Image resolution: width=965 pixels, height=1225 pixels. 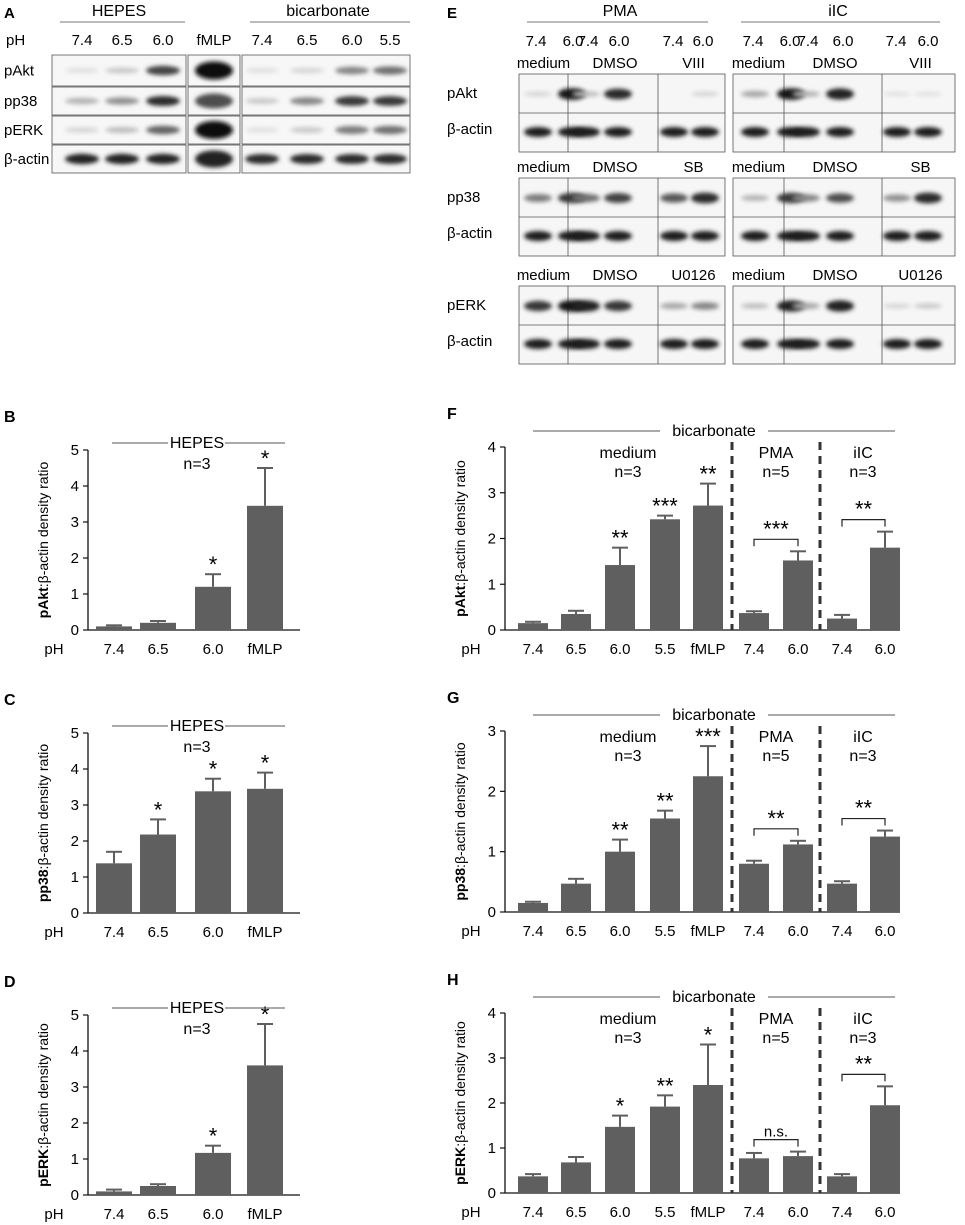 I want to click on subgroup-title: PMA, so click(x=776, y=453).